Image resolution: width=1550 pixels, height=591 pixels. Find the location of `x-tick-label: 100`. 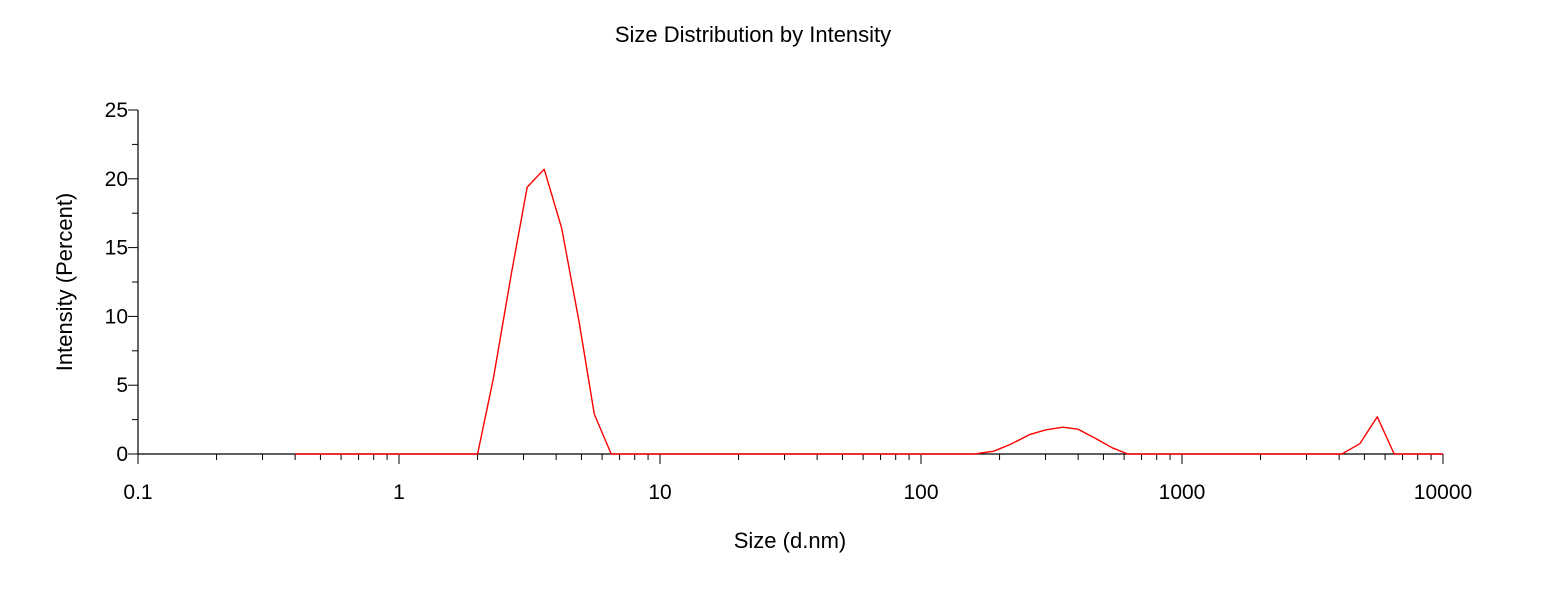

x-tick-label: 100 is located at coordinates (920, 492).